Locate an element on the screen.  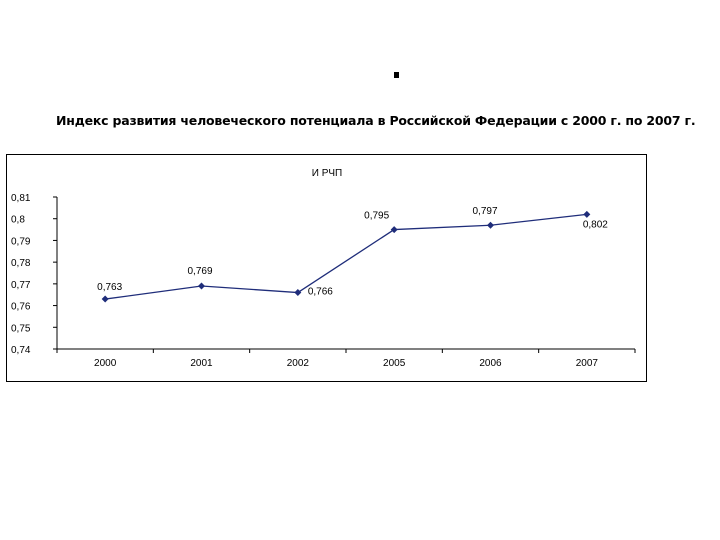
y-tick-label: 0,8 is located at coordinates (18, 220).